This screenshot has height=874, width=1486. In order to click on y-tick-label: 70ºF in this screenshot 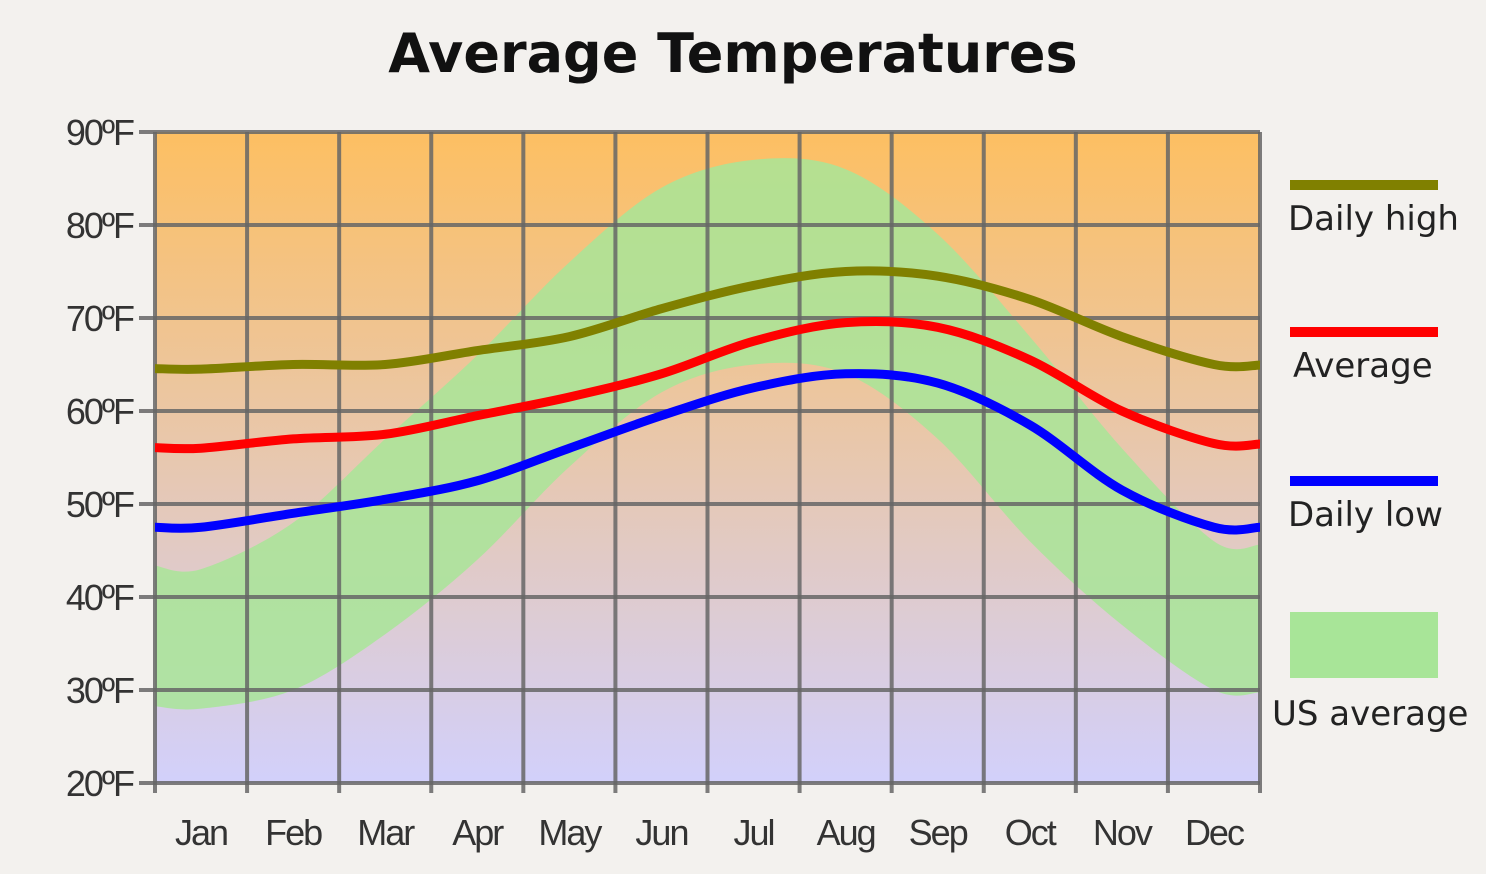, I will do `click(100, 318)`.